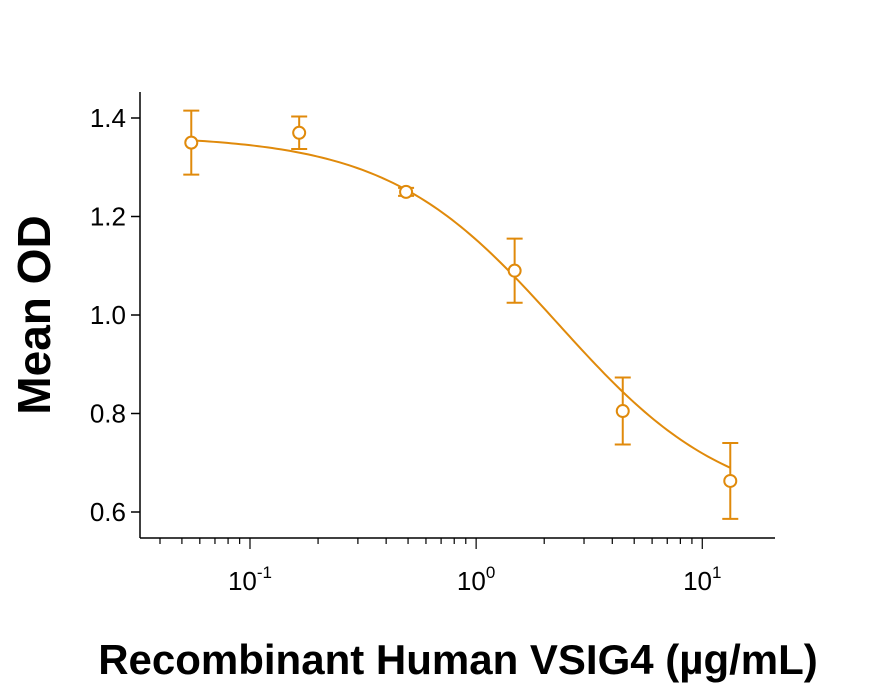 Image resolution: width=888 pixels, height=690 pixels. I want to click on x-axis-title: Recombinant Human VSIG4 (µg/mL), so click(458, 659).